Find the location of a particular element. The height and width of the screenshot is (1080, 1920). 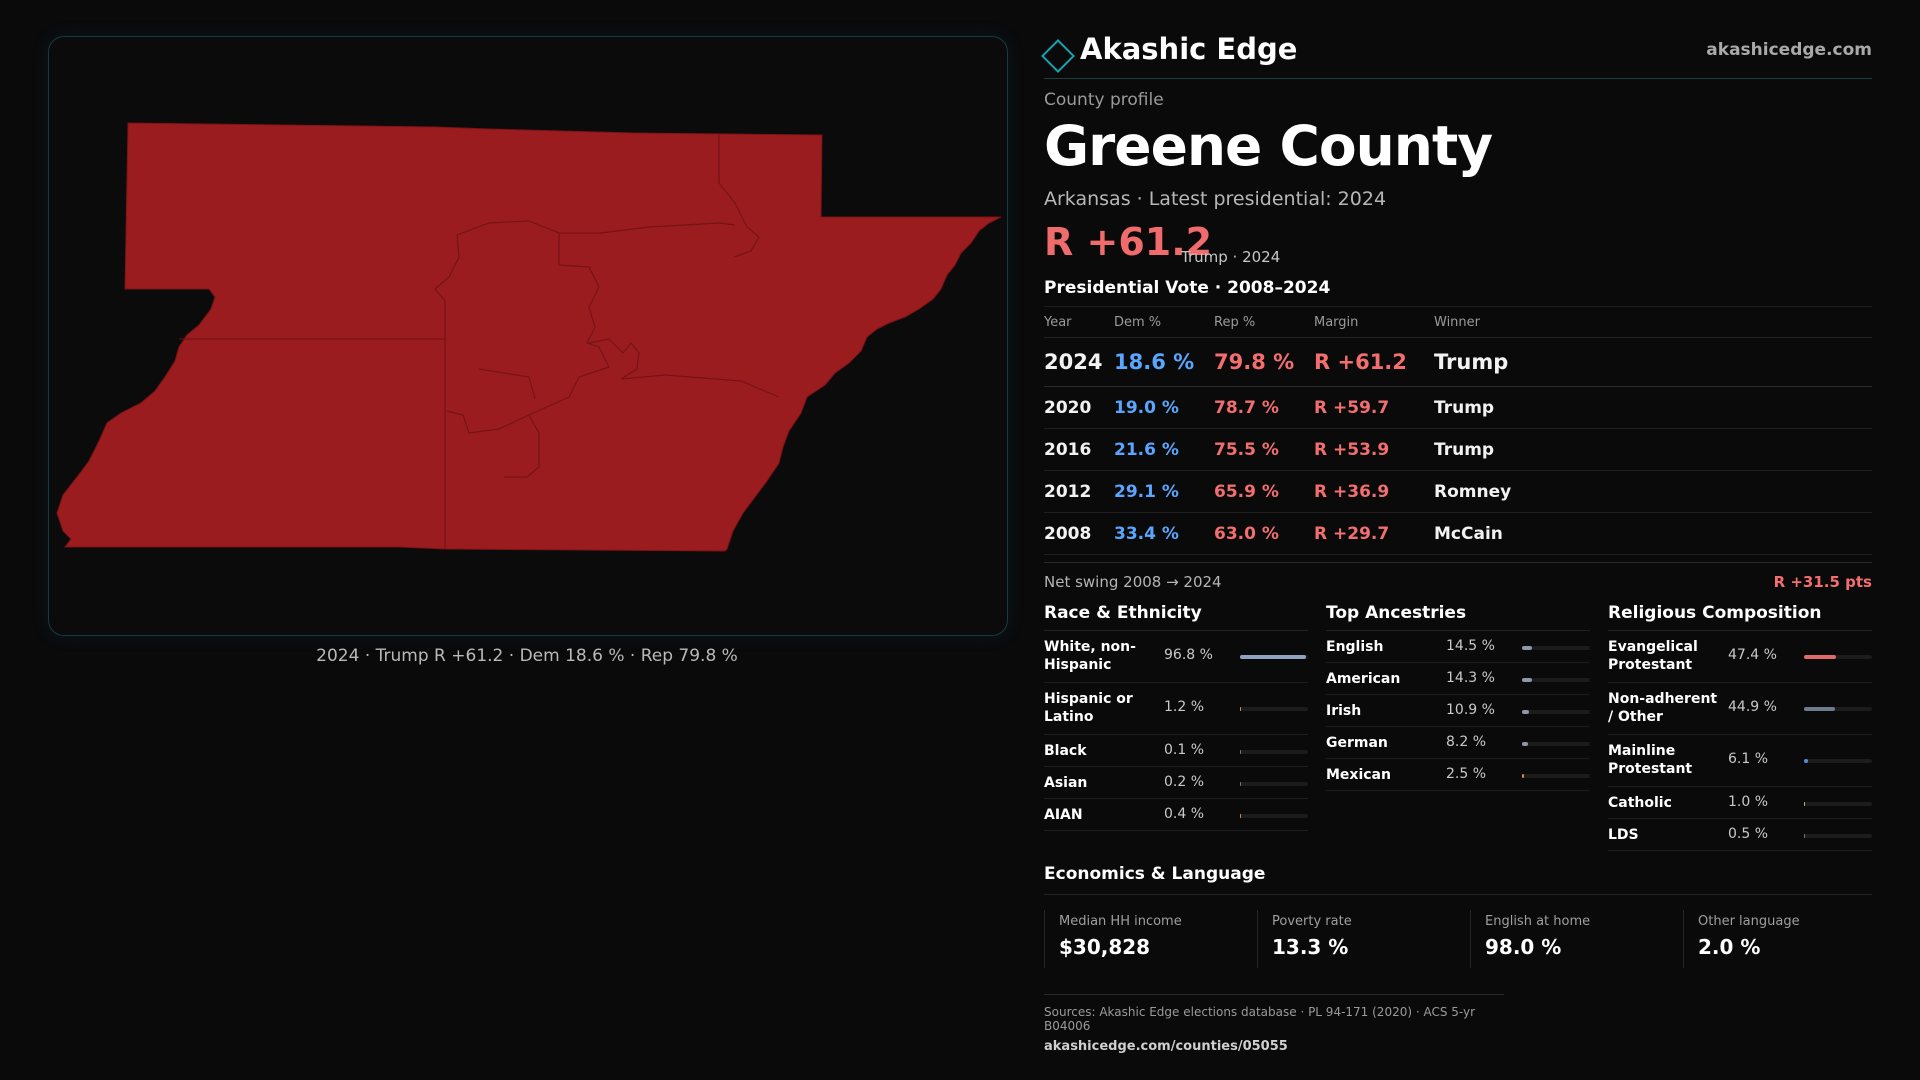

item-percent: 96.8 % is located at coordinates (1188, 655).